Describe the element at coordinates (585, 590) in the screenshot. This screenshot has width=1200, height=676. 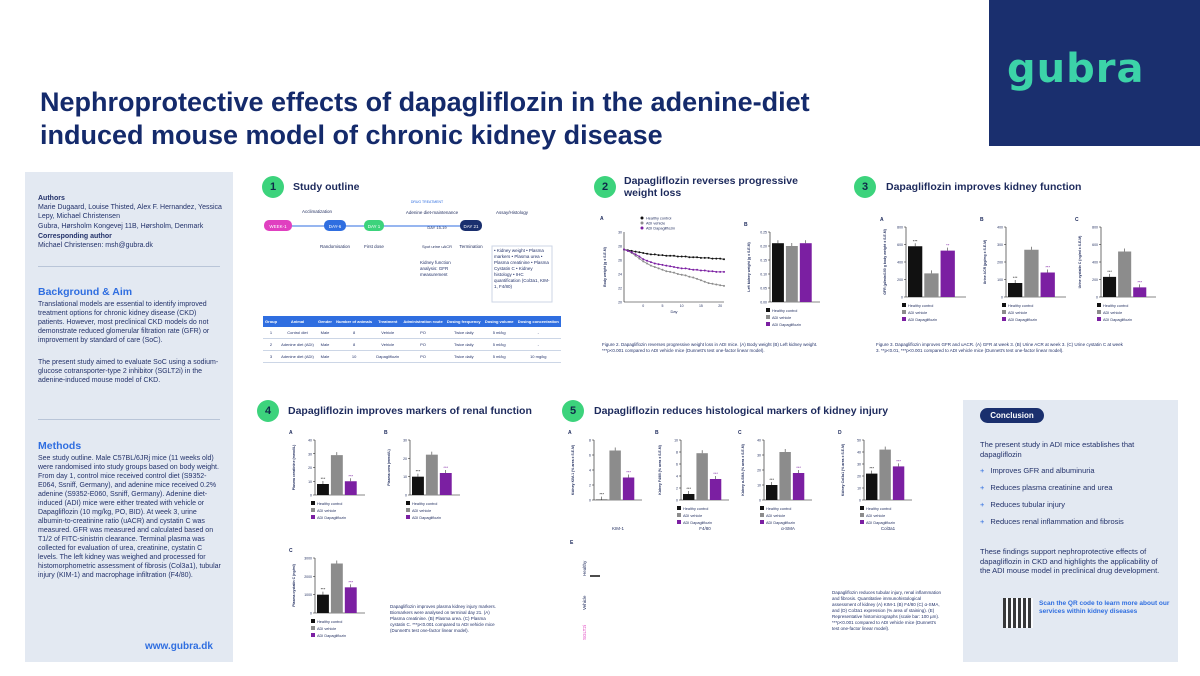
I see `histology-panel: E Healthy Vehicle SGLT2i` at that location.